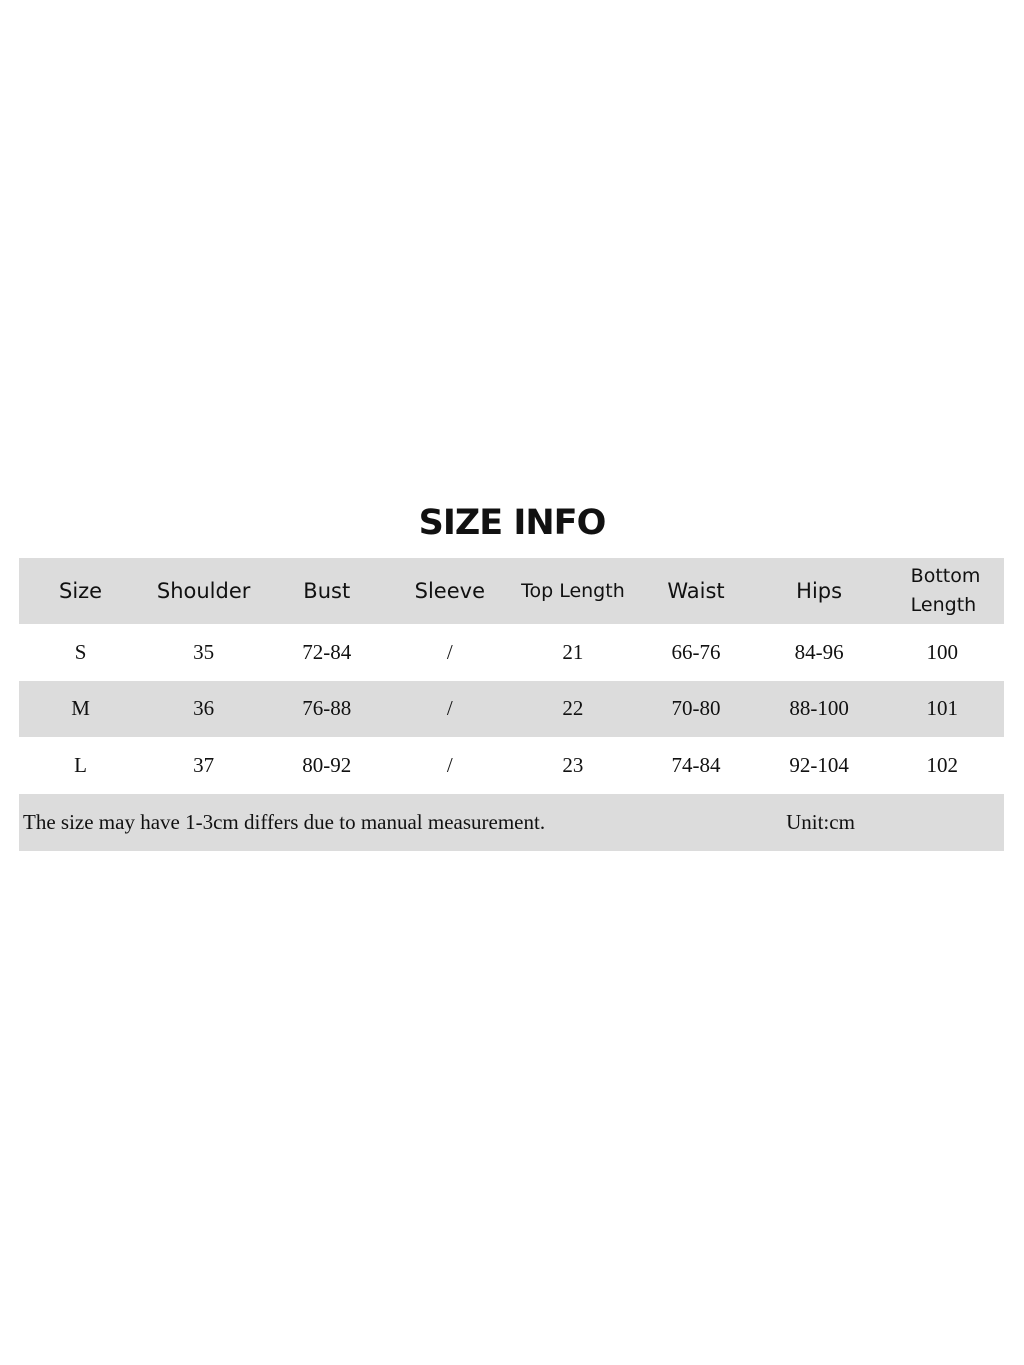  What do you see at coordinates (80, 590) in the screenshot?
I see `column-header: Size` at bounding box center [80, 590].